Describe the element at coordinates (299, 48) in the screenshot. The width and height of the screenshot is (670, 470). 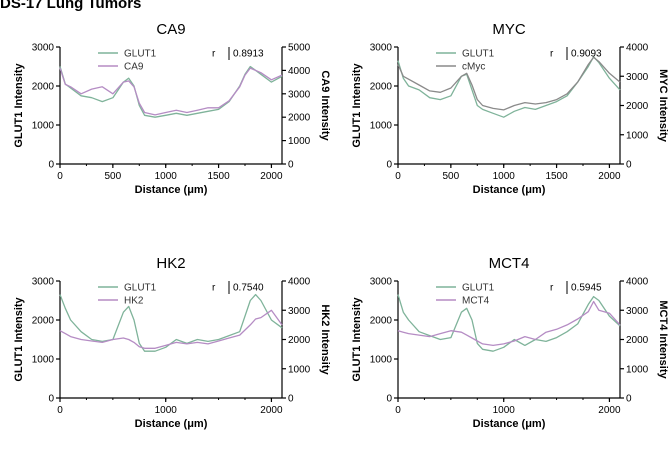
I see `y2-tick-label: 5000` at that location.